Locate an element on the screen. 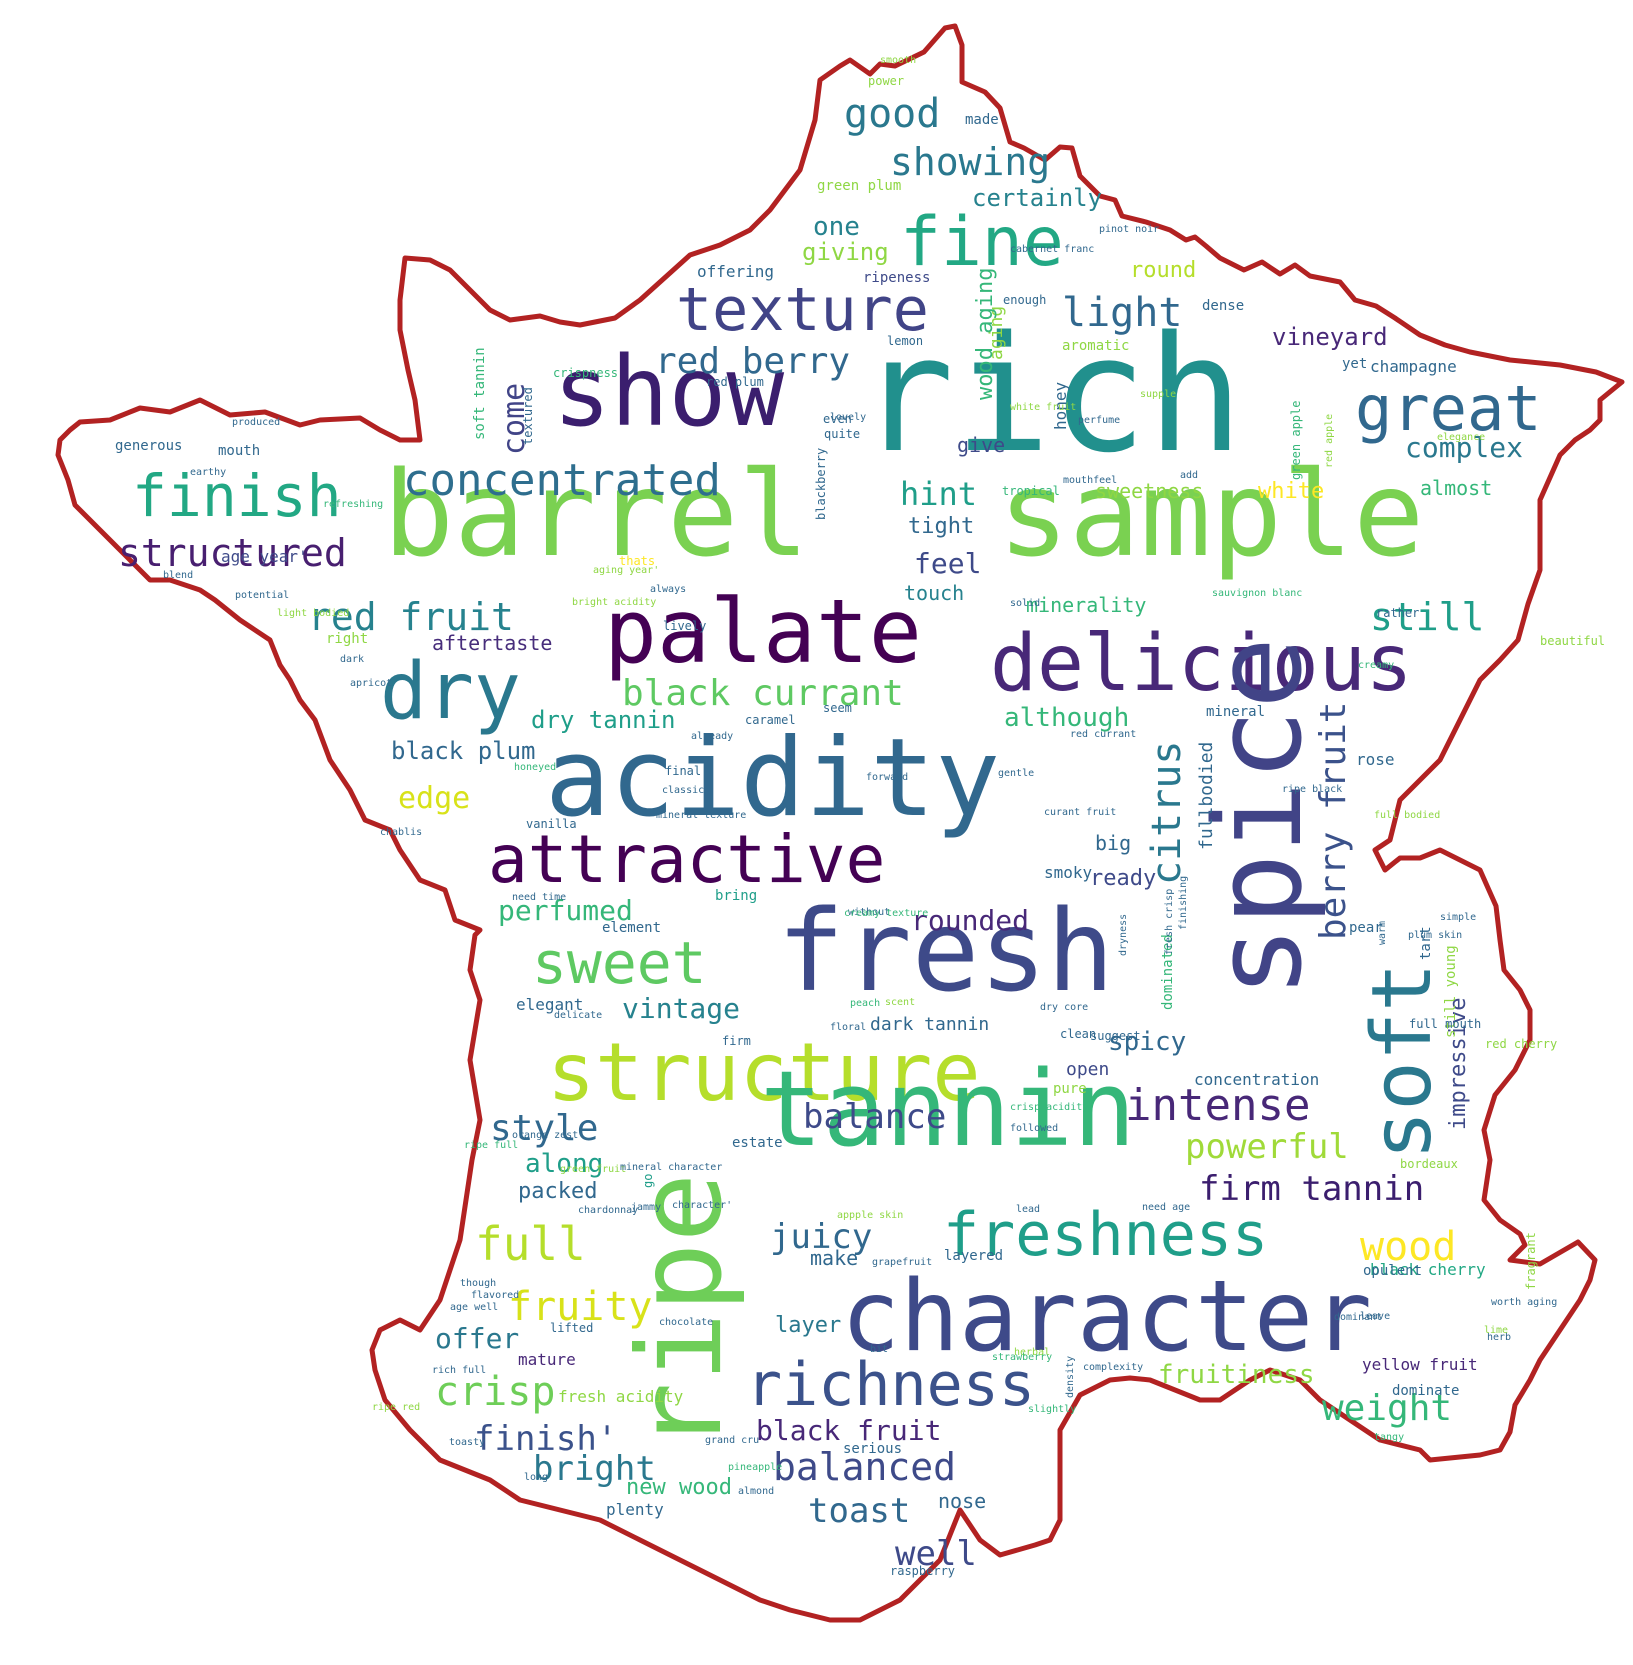  word-intense: intense is located at coordinates (1217, 1105).